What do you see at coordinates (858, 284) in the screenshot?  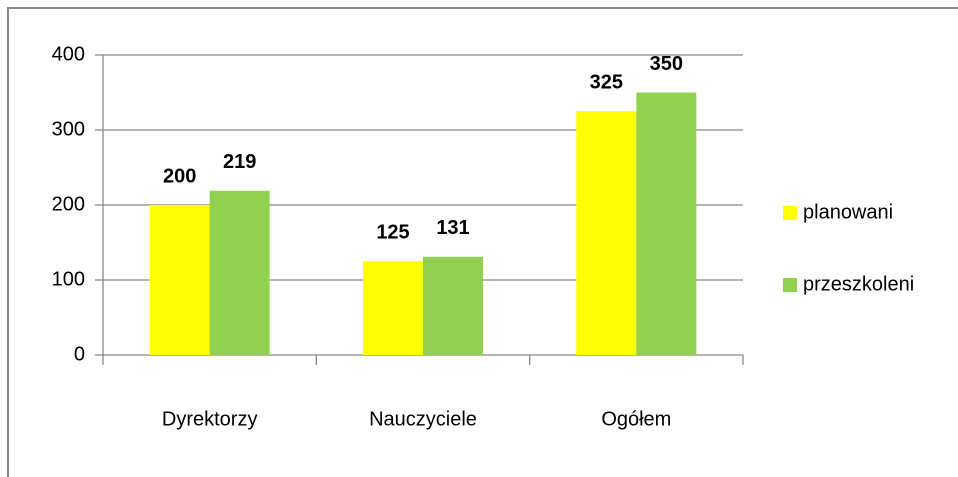 I see `legend-label: przeszkoleni` at bounding box center [858, 284].